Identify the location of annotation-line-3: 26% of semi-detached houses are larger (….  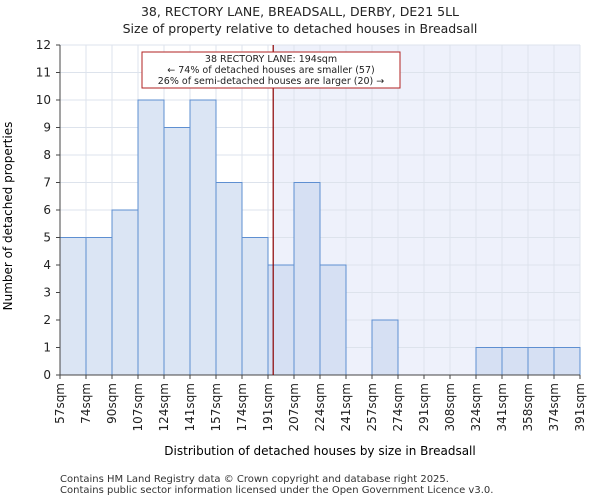
(271, 81).